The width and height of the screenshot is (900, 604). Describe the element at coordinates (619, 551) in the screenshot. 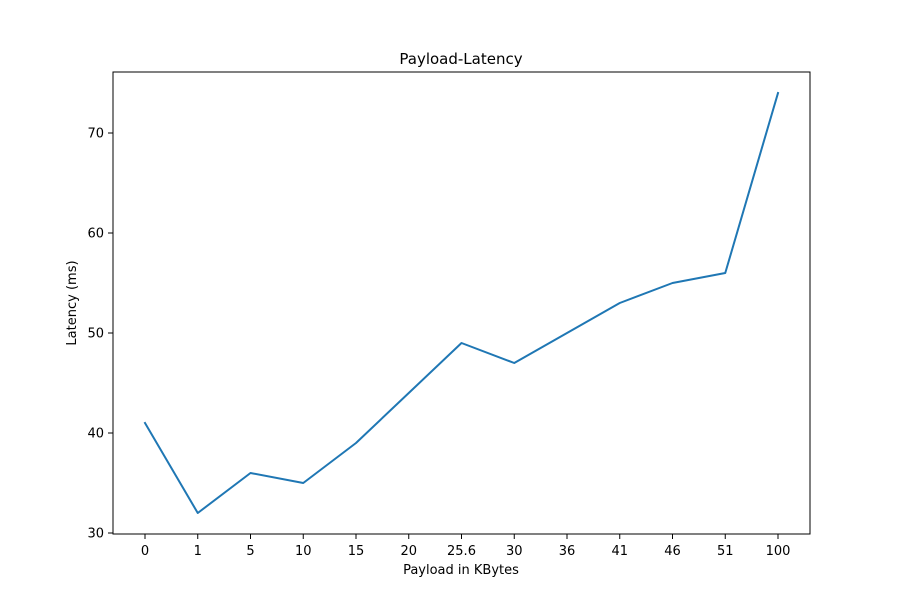

I see `x-tick-label: 41` at that location.